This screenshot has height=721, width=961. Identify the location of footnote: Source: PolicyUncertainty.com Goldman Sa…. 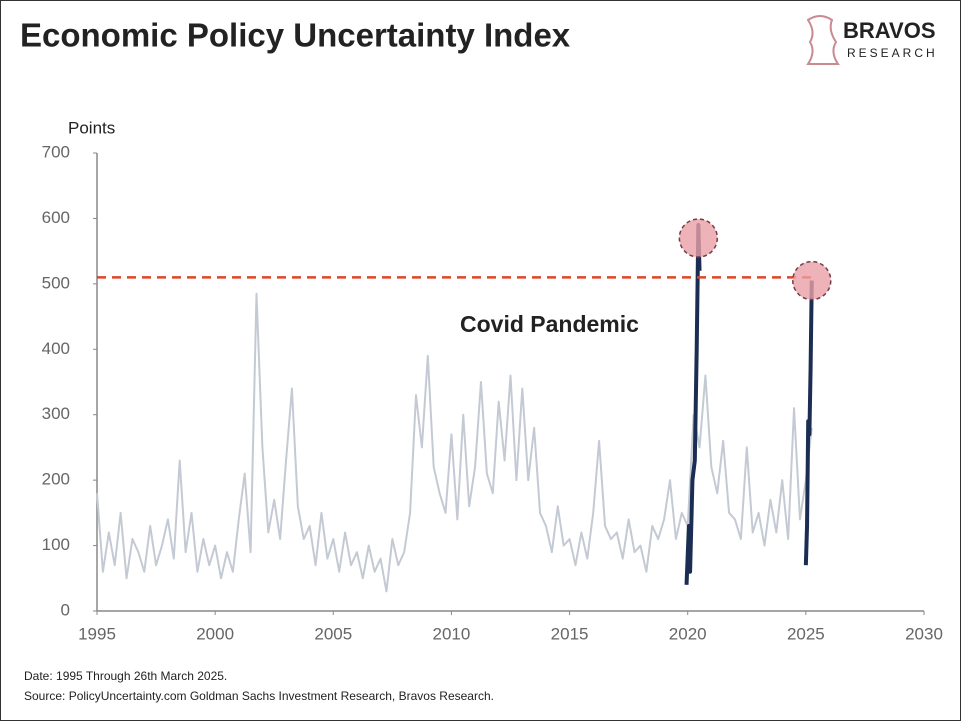
(259, 696).